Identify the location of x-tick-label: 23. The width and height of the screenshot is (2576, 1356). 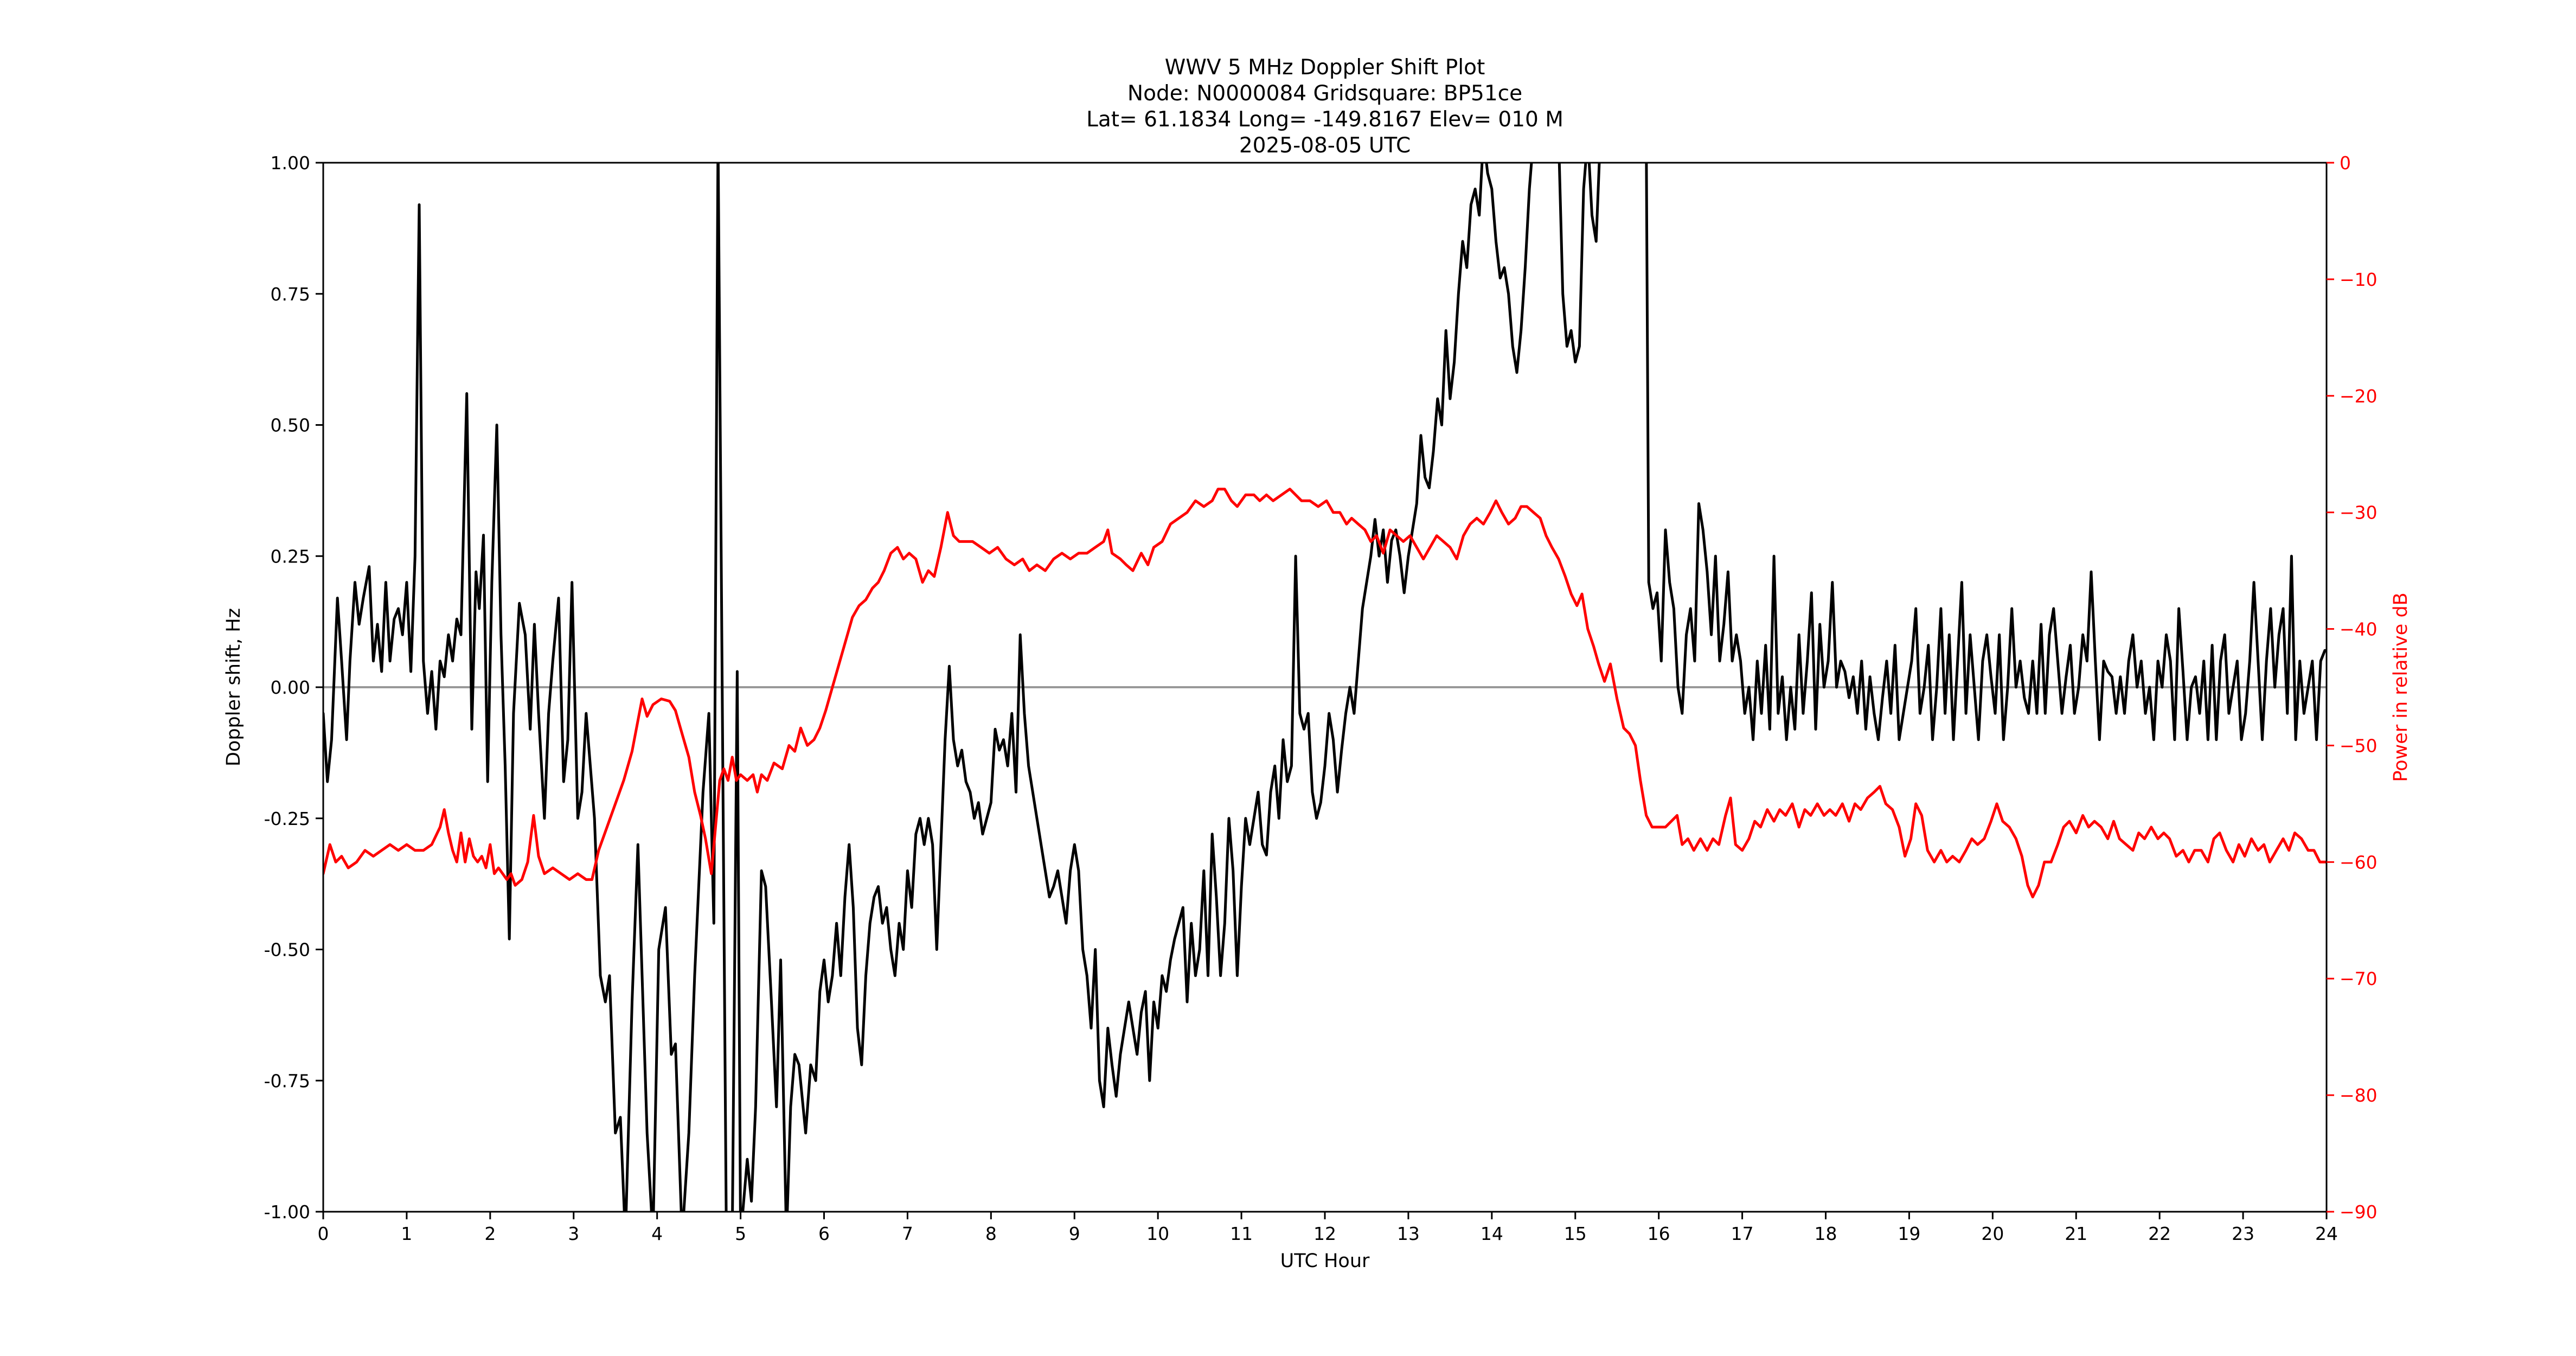
(2243, 1233).